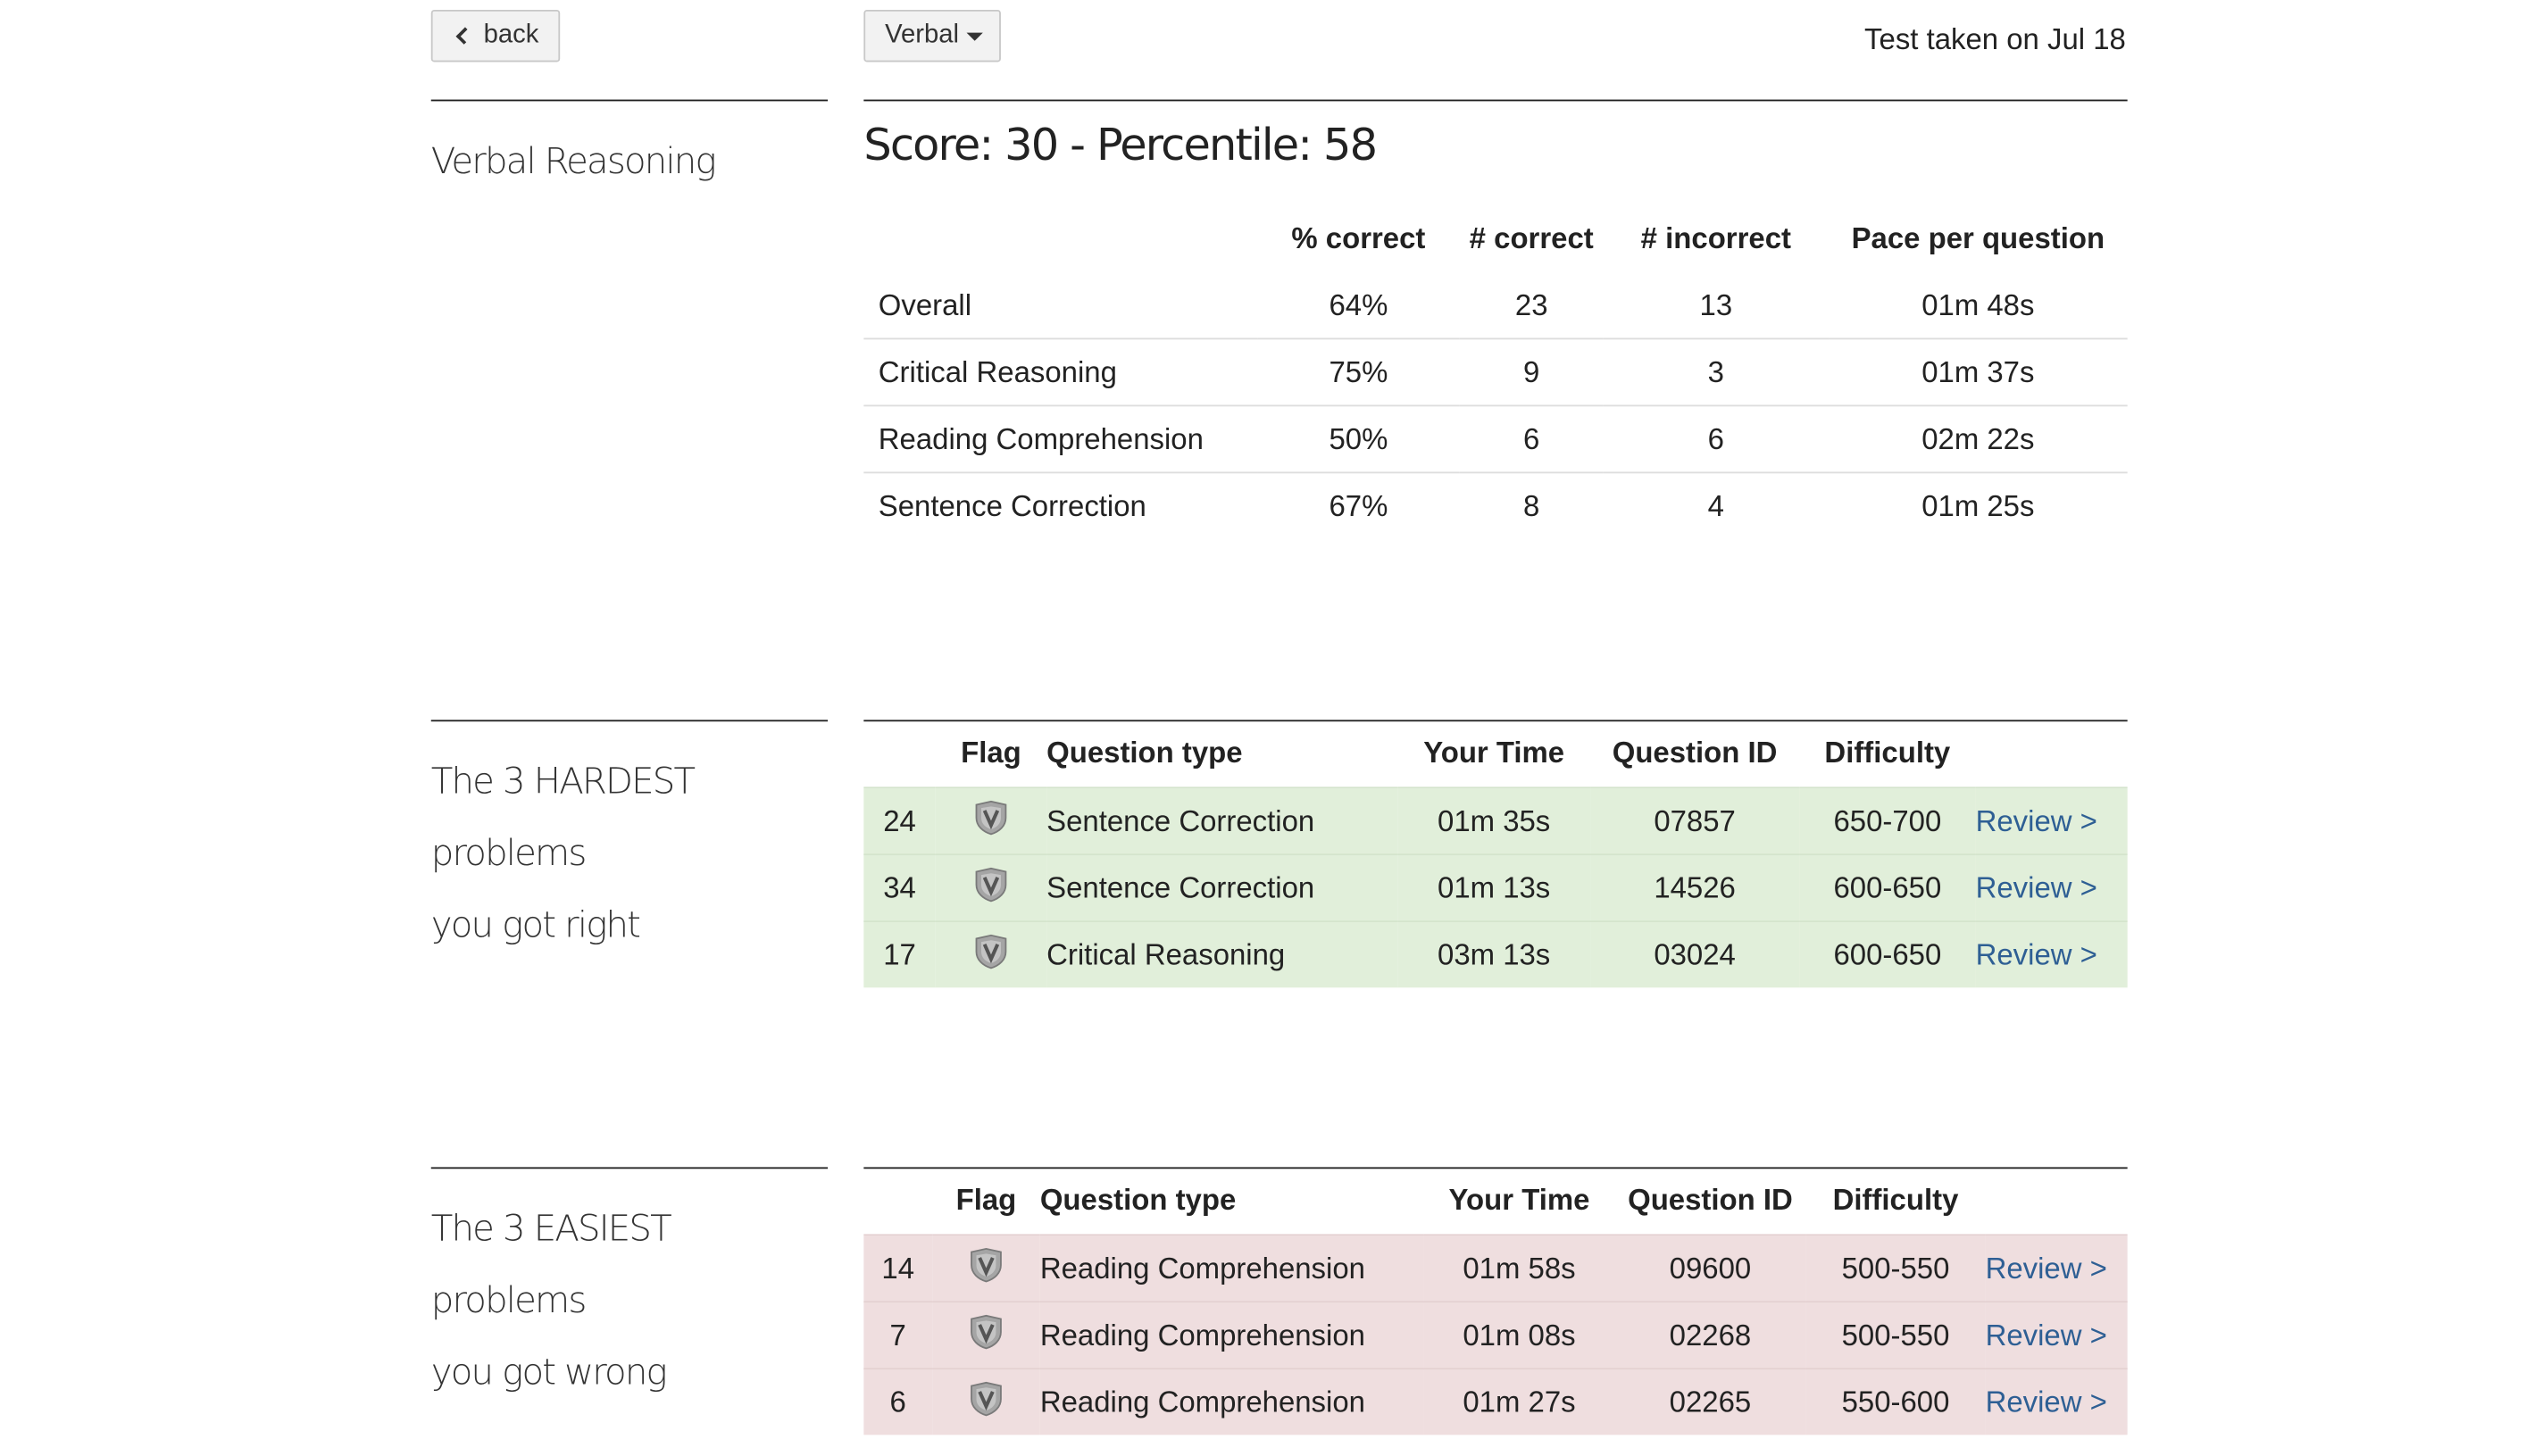 The image size is (2534, 1456). What do you see at coordinates (1978, 505) in the screenshot?
I see `stat-cell: 01m 25s` at bounding box center [1978, 505].